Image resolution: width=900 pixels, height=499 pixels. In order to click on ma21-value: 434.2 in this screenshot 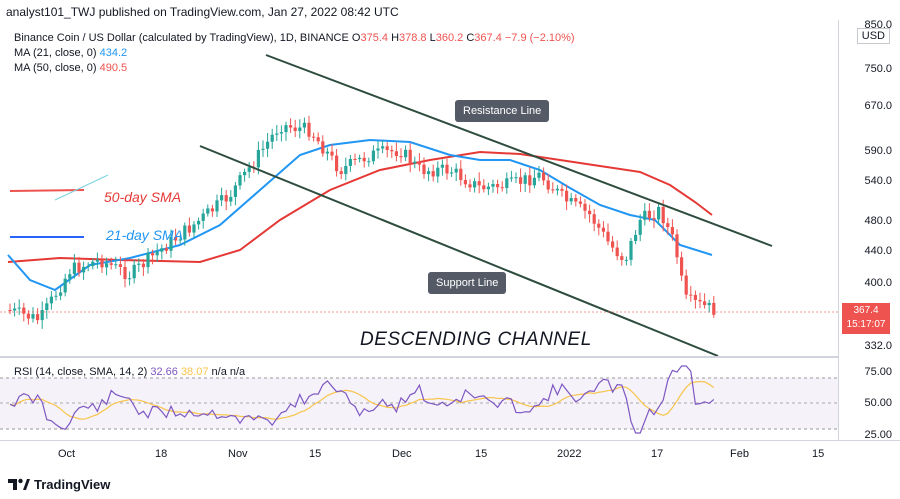, I will do `click(113, 53)`.